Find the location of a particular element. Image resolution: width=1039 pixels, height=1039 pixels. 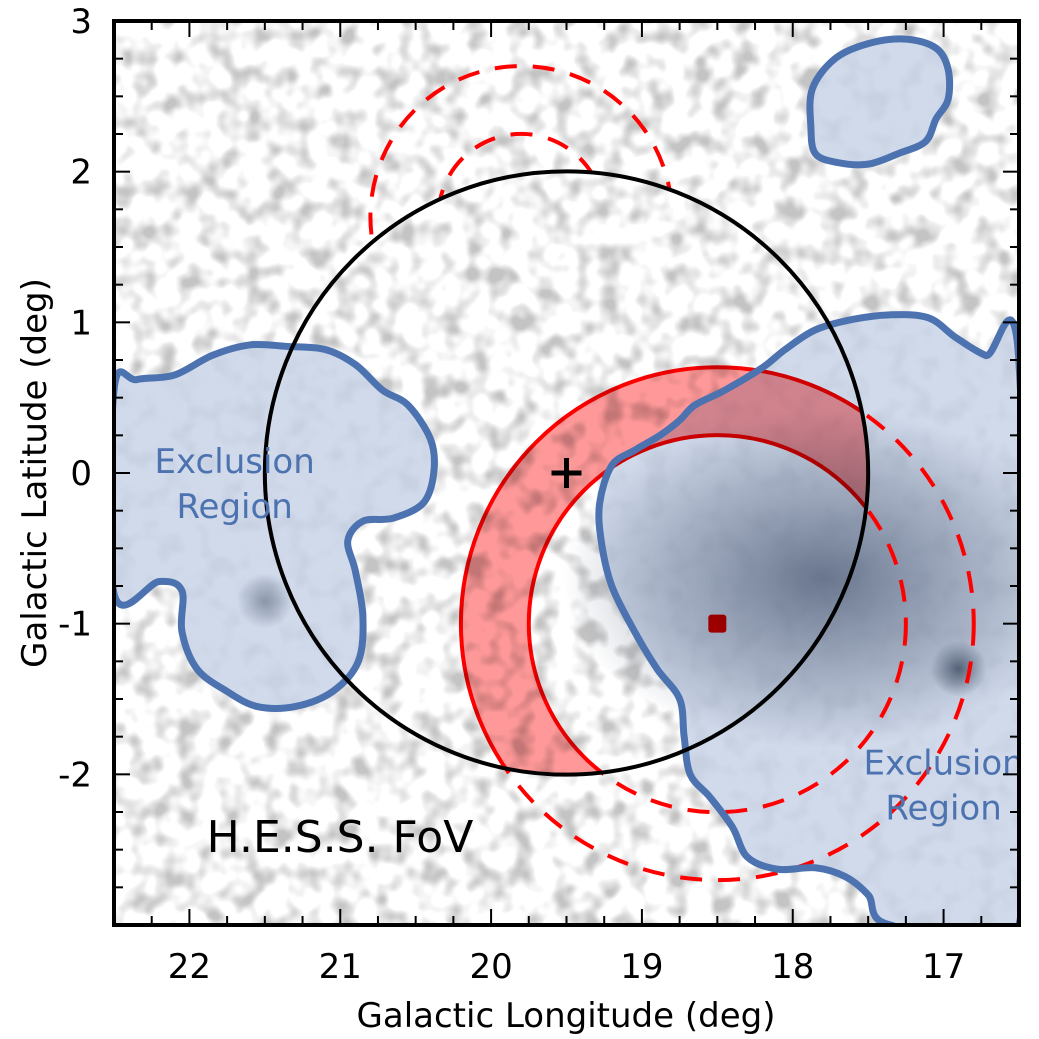

exclusion-region-fill is located at coordinates (879, 101).